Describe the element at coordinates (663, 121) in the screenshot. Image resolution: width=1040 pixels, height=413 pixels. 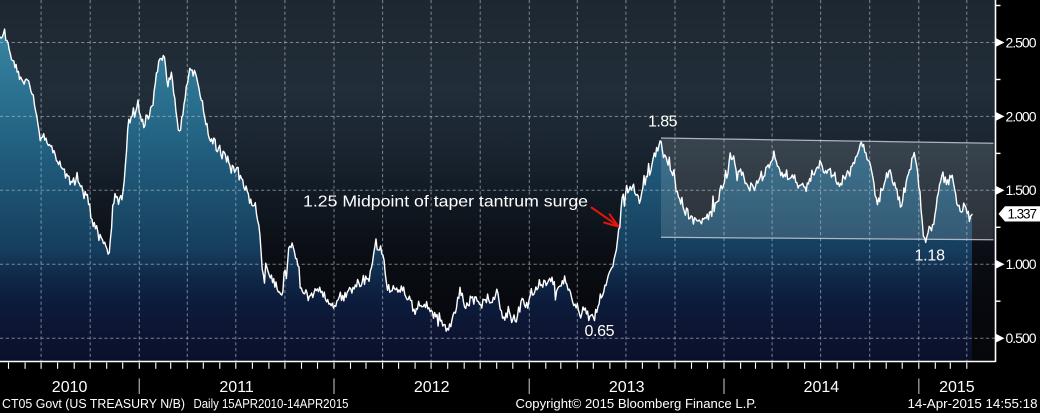
I see `svg-text: 1.85` at that location.